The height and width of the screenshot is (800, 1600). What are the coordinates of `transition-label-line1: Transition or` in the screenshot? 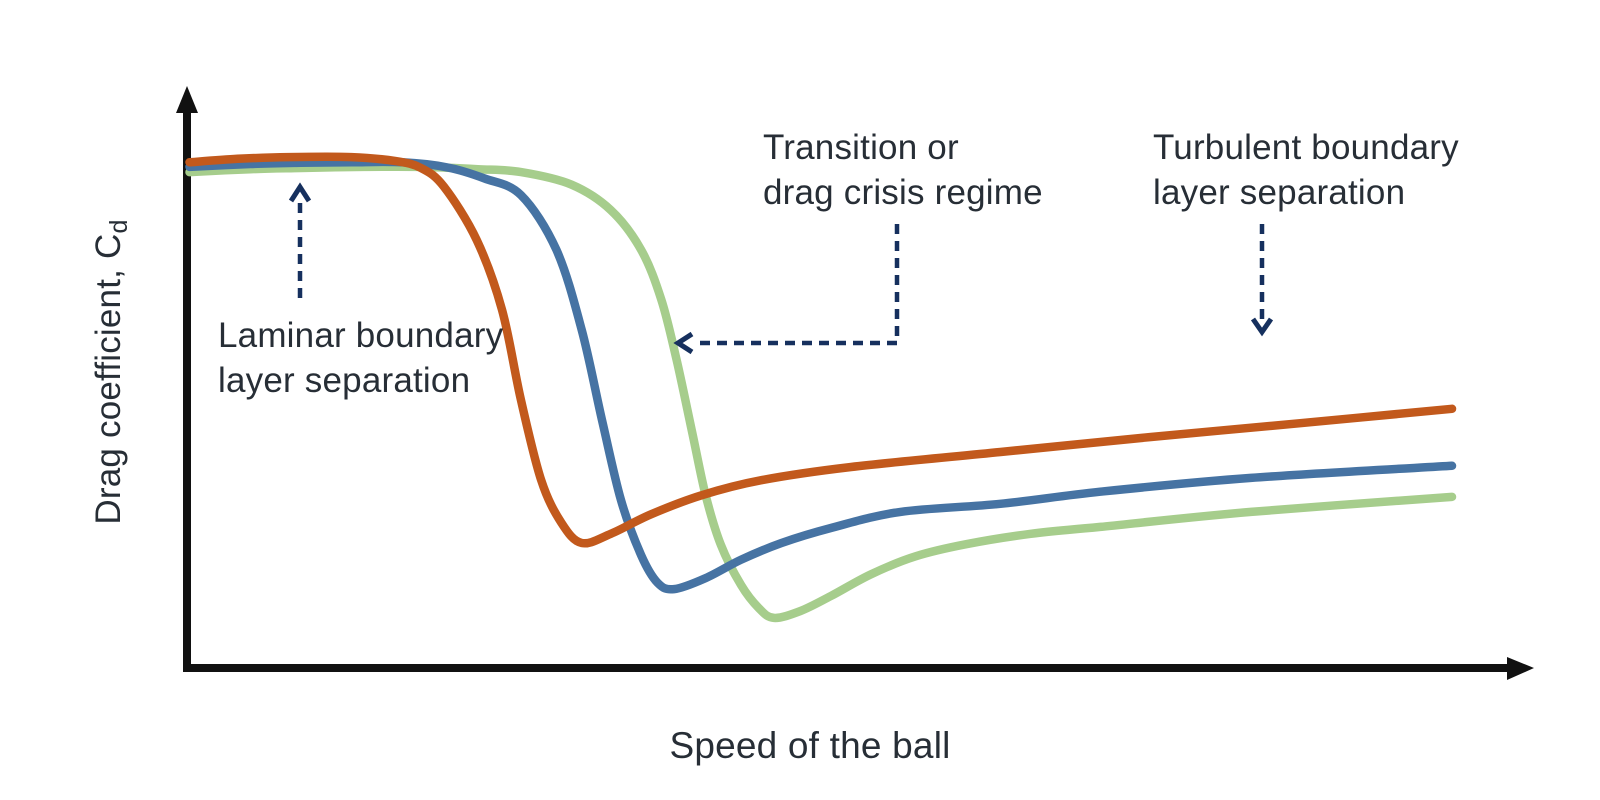 It's located at (861, 147).